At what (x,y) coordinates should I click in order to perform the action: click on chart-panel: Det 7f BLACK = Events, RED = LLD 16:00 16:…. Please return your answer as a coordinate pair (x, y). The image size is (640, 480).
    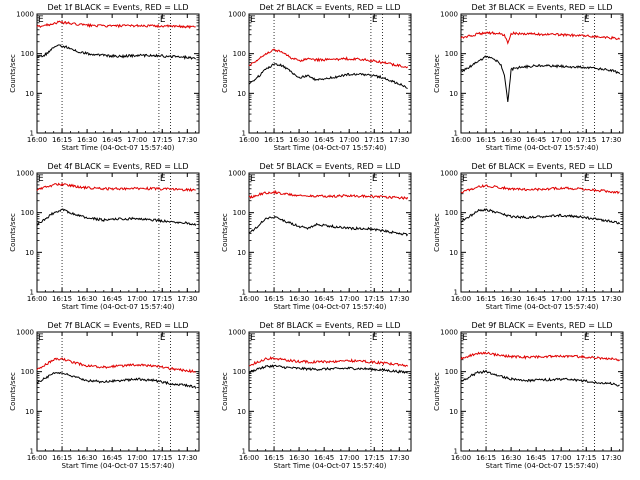
    Looking at the image, I should click on (104, 395).